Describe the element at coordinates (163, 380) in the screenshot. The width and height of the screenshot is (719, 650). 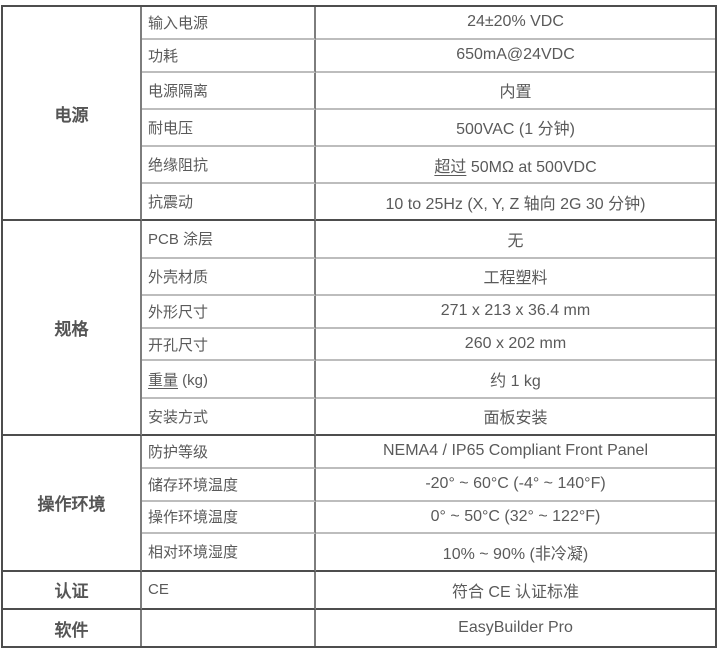
I see `underlined-text: 重量` at that location.